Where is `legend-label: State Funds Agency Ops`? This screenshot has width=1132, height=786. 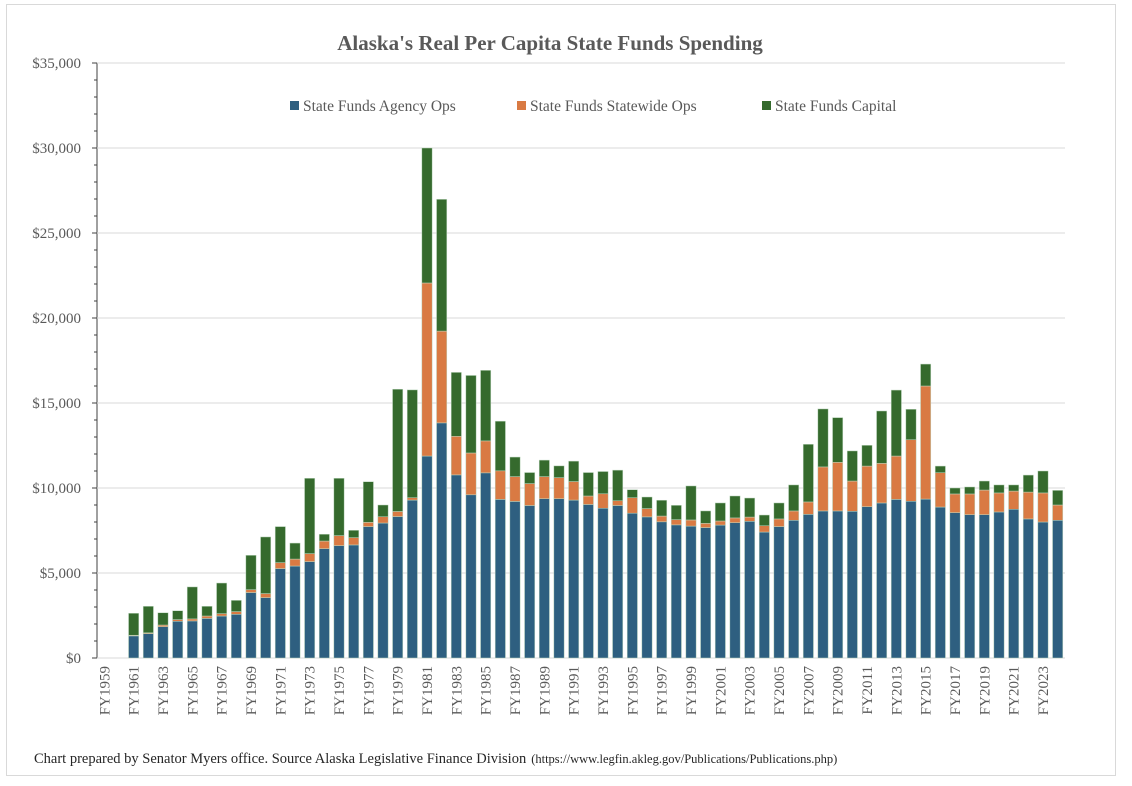 legend-label: State Funds Agency Ops is located at coordinates (379, 106).